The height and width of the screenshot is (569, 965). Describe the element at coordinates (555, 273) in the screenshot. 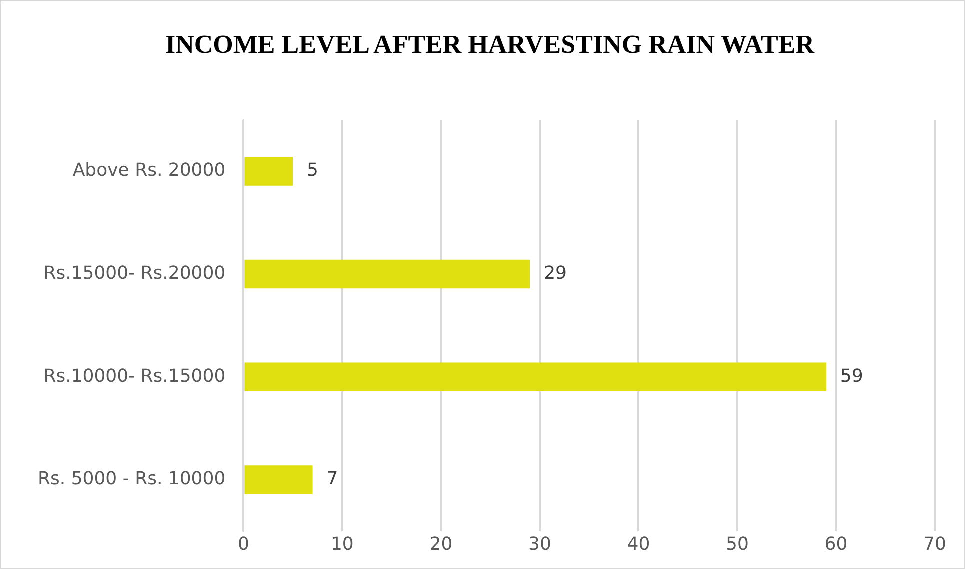

I see `data-label: 29` at that location.